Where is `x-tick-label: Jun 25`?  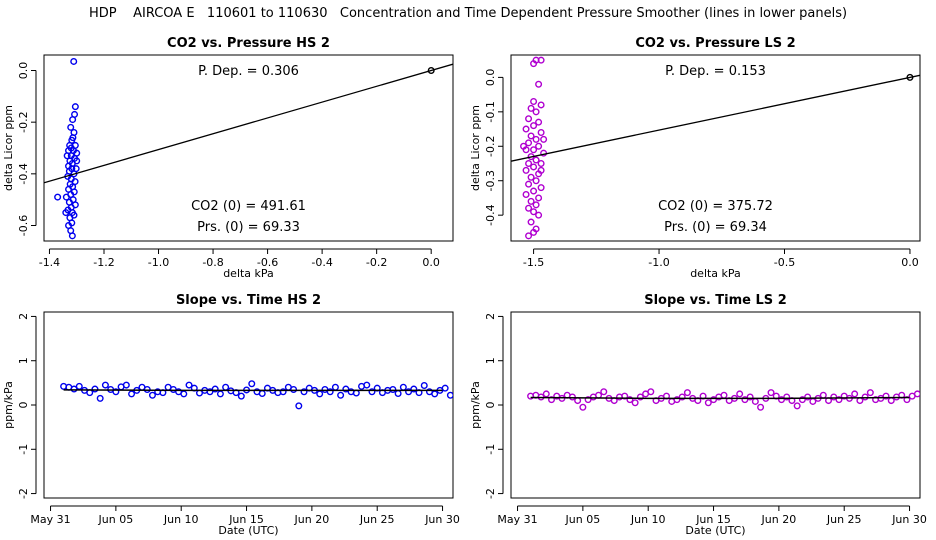 x-tick-label: Jun 25 is located at coordinates (377, 519).